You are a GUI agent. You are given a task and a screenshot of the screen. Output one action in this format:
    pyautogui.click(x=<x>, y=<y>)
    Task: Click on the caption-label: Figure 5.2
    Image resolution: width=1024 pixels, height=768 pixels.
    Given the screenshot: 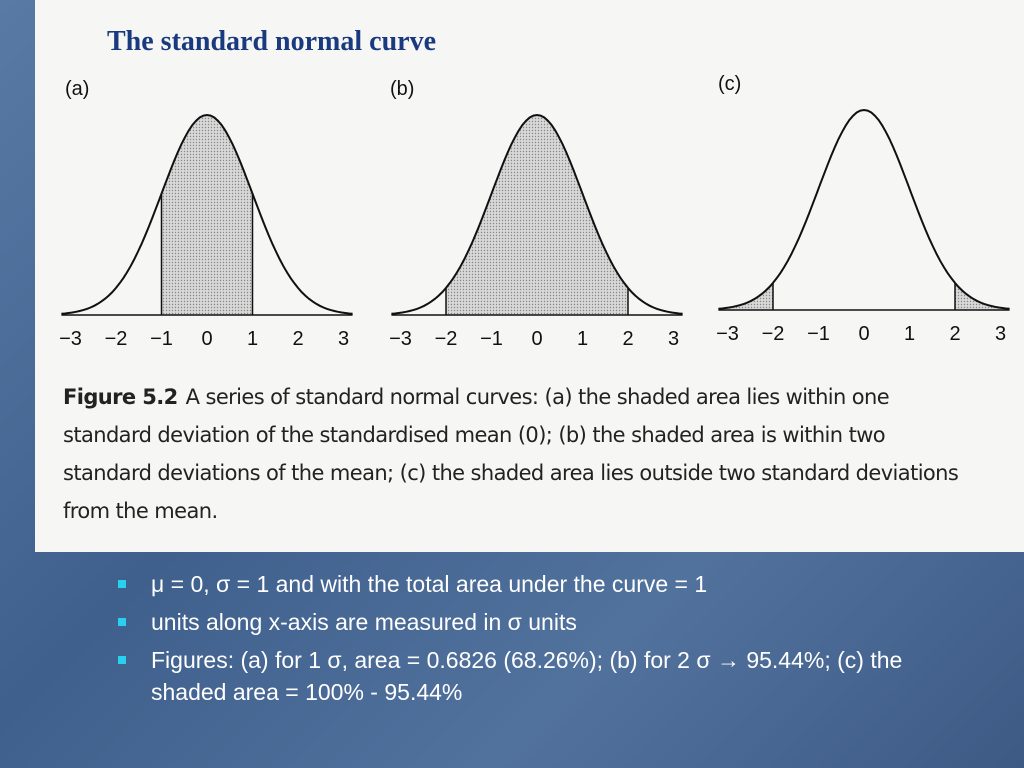 What is the action you would take?
    pyautogui.click(x=120, y=397)
    